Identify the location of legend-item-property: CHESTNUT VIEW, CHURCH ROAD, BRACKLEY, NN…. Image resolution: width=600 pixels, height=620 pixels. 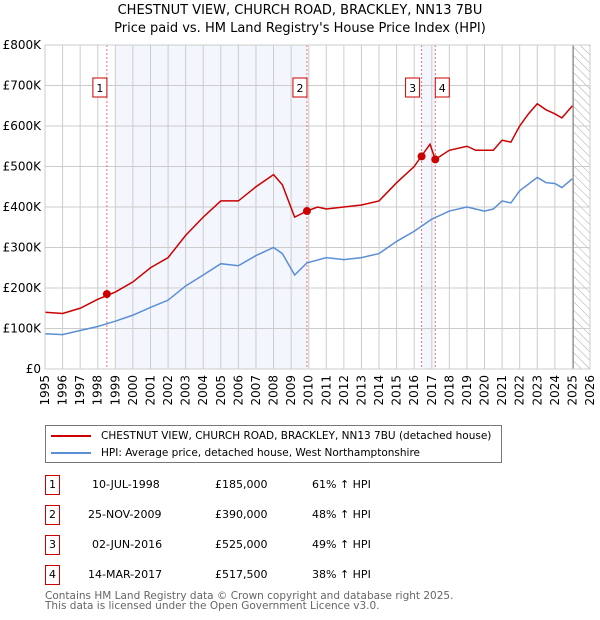
(271, 436).